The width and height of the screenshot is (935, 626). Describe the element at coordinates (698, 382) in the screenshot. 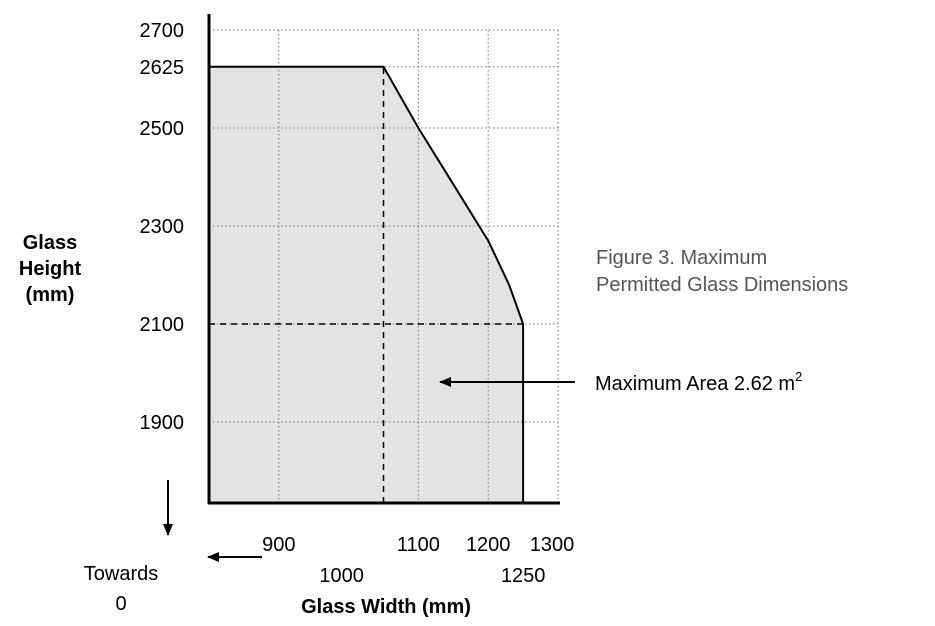

I see `max-area-label: Maximum Area 2.62 m2` at that location.